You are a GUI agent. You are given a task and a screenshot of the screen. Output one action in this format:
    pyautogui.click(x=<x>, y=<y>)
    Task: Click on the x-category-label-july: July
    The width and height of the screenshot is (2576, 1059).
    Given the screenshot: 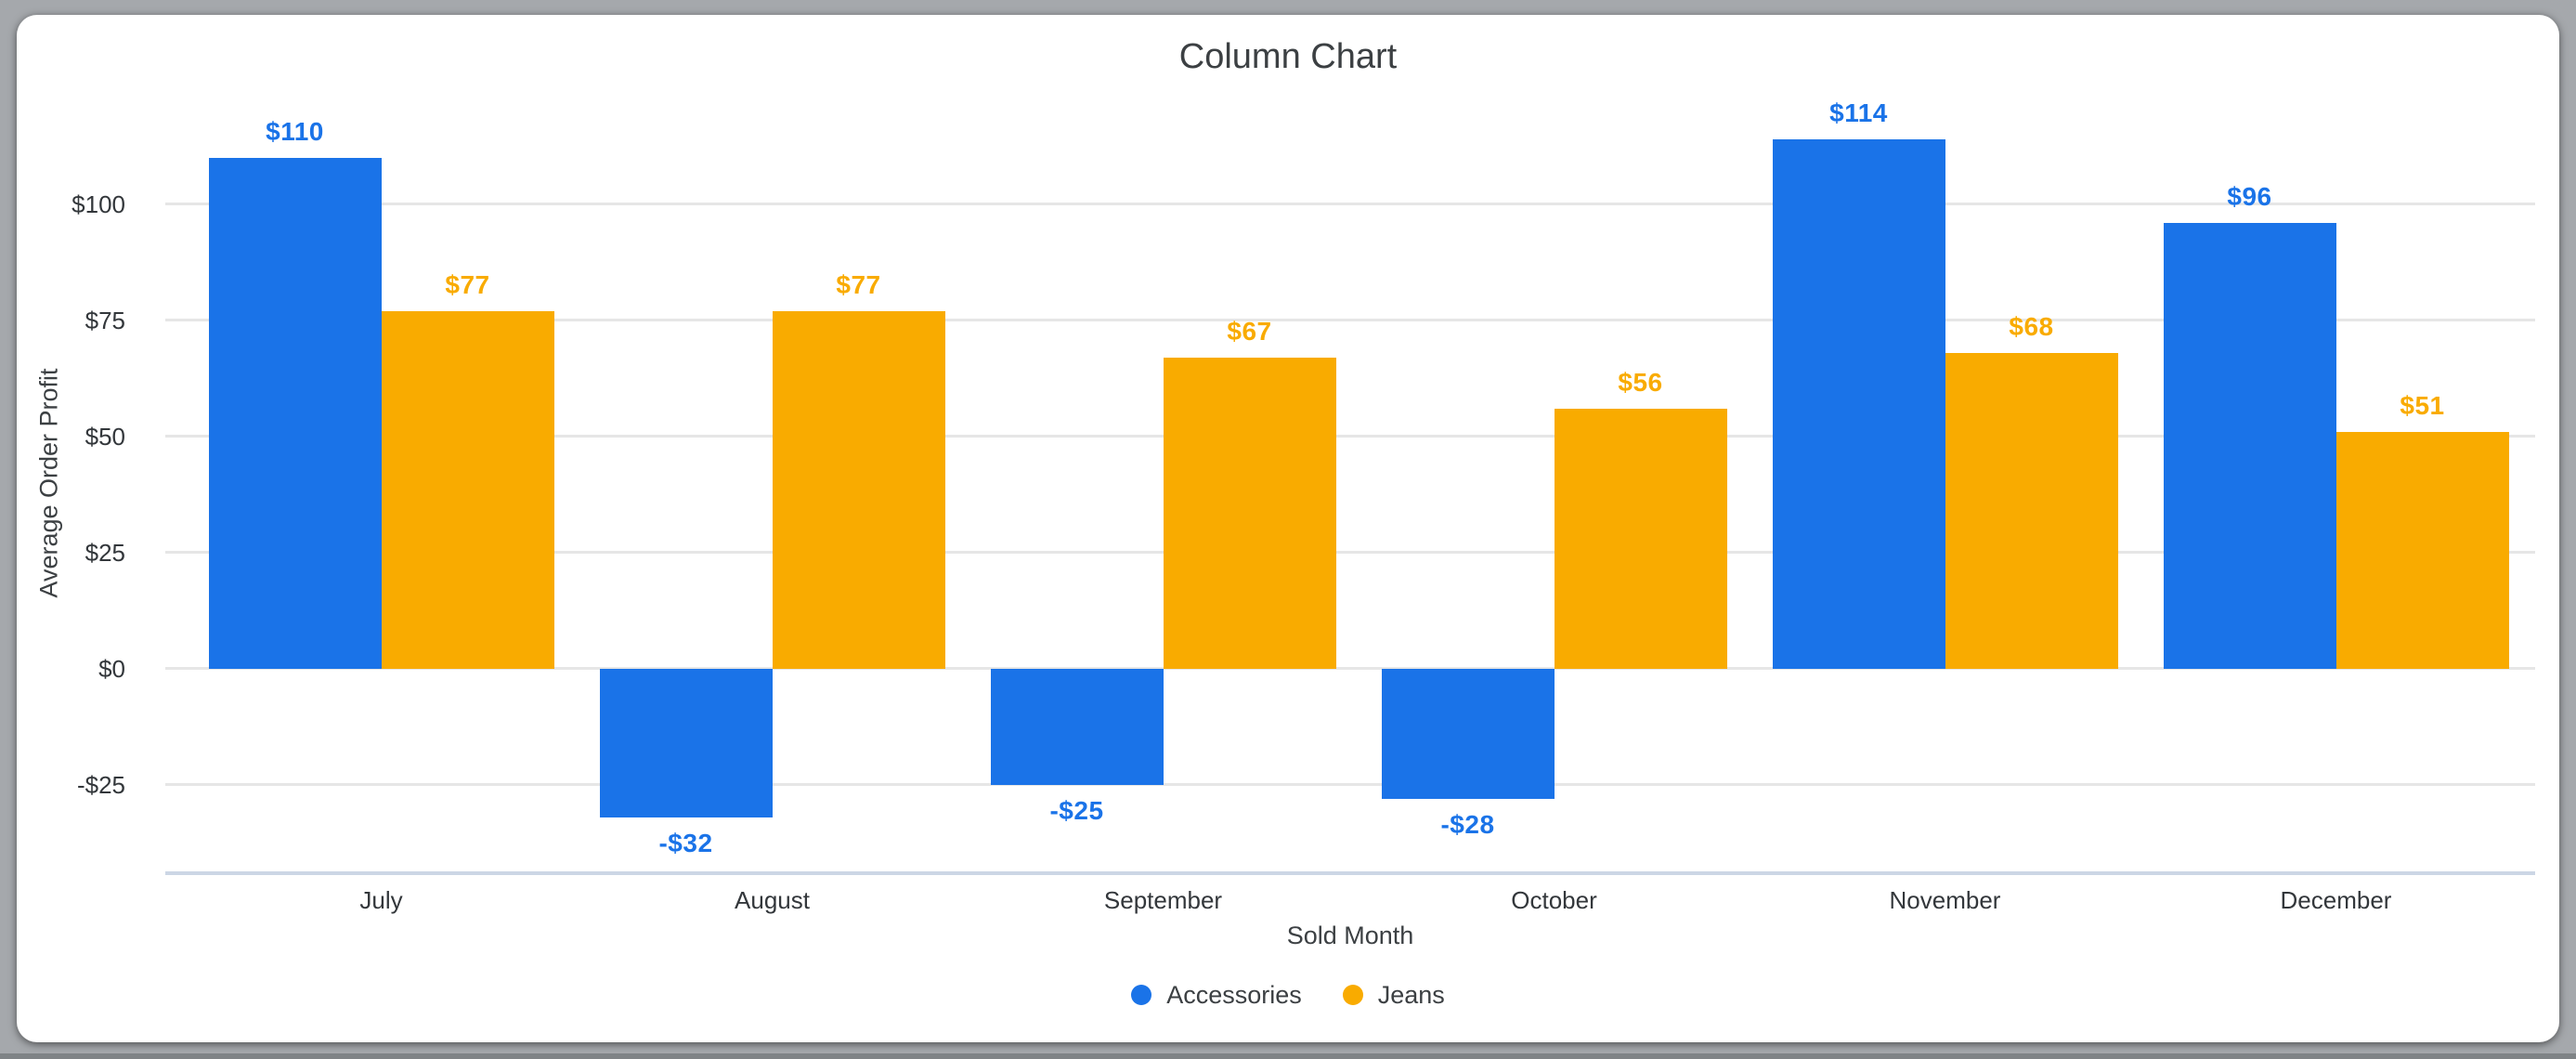 What is the action you would take?
    pyautogui.click(x=381, y=900)
    